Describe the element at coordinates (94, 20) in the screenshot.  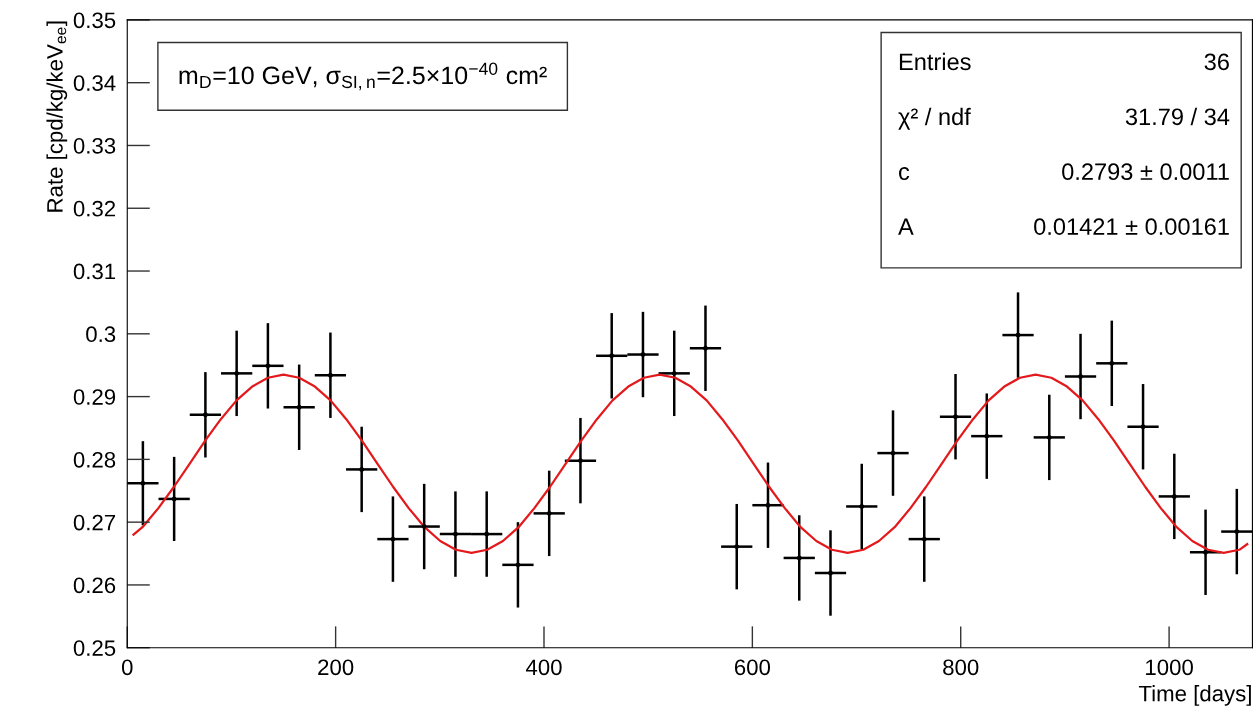
I see `y-tick-label: 0.35` at that location.